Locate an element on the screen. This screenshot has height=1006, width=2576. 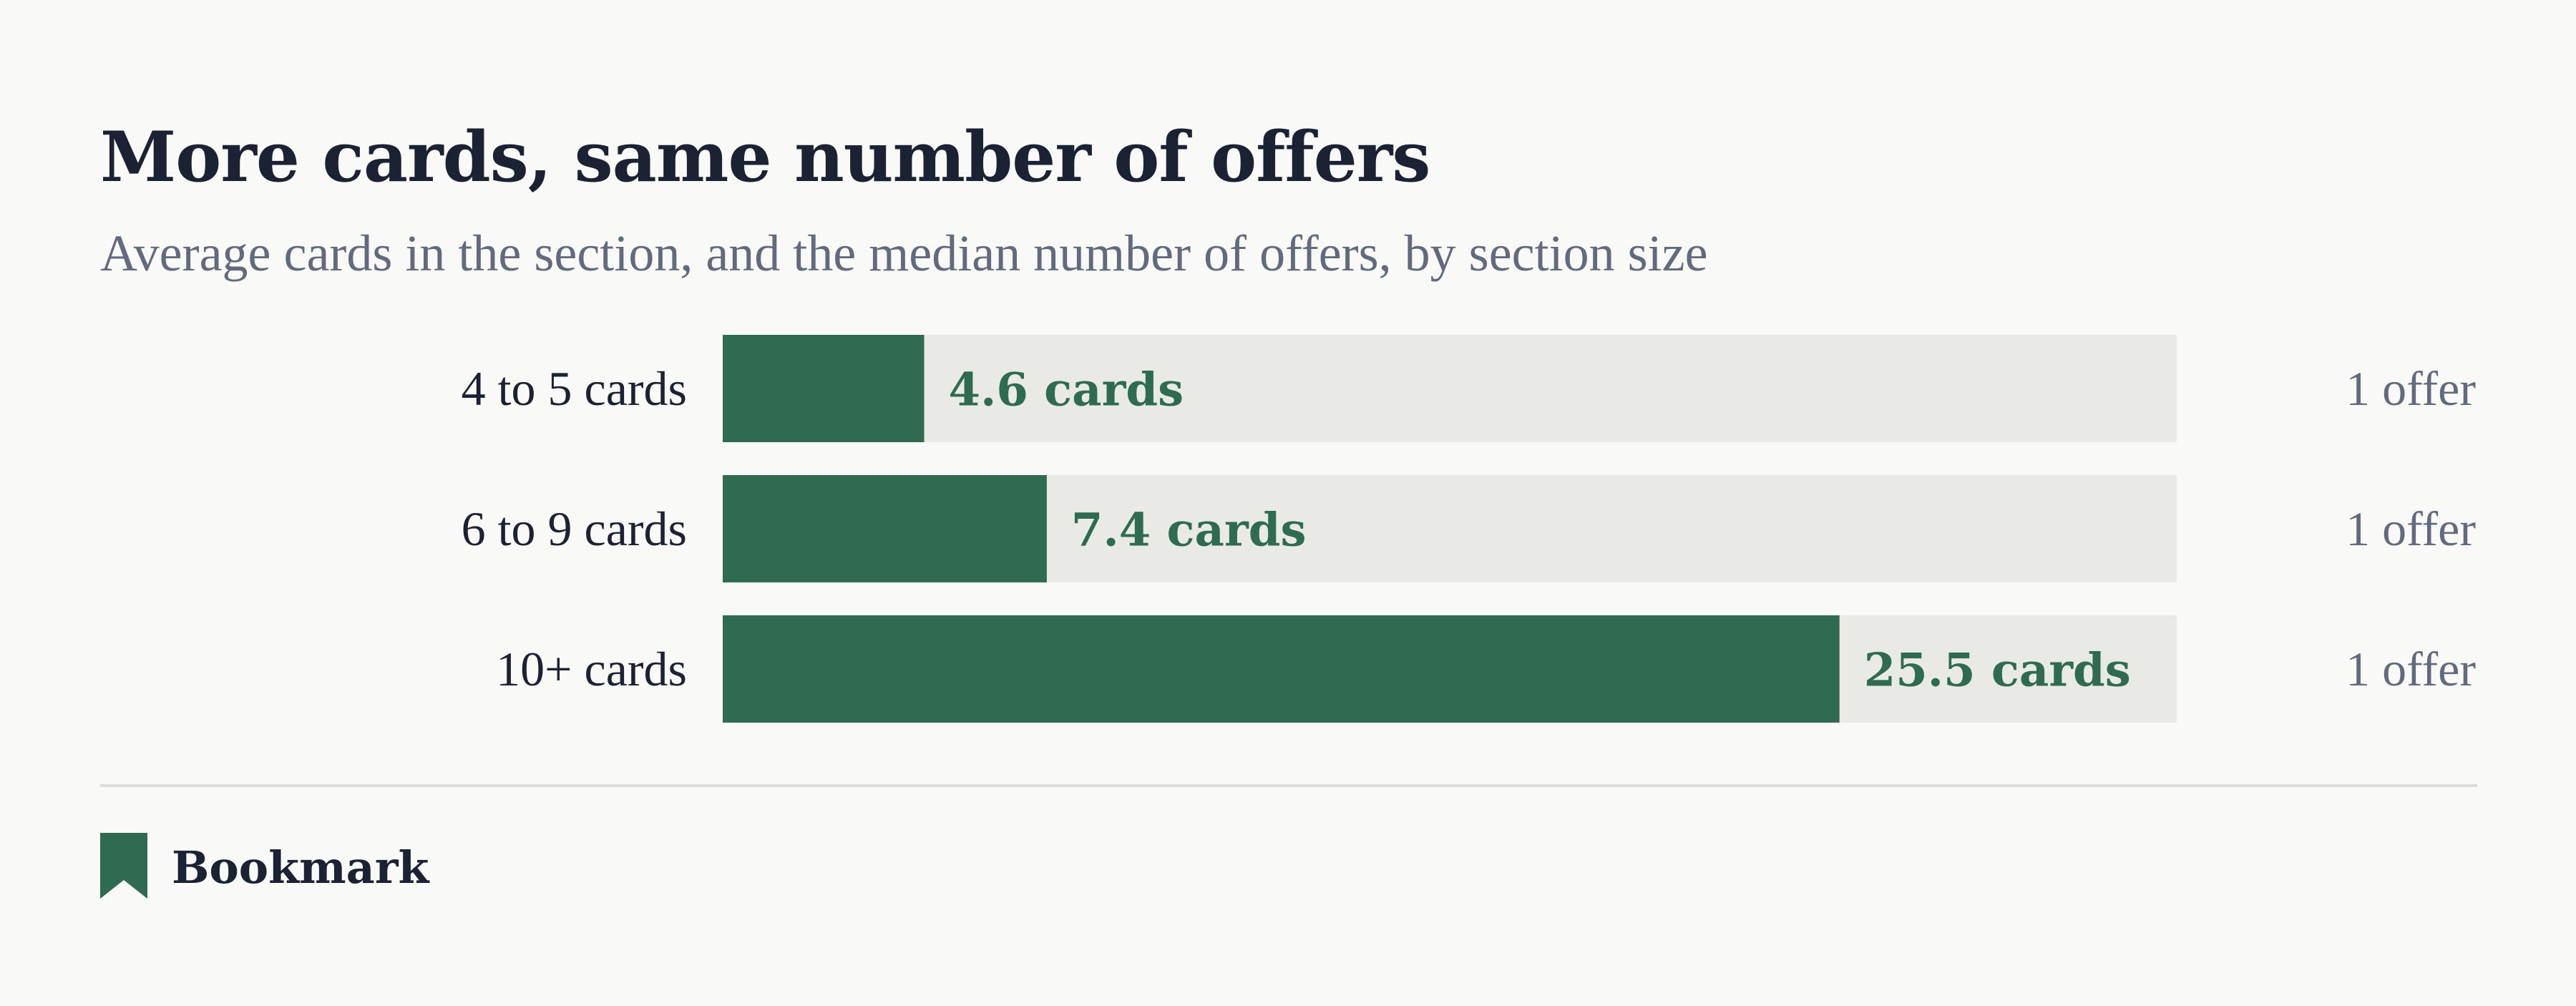
value-label: 4.6 cards is located at coordinates (1066, 390).